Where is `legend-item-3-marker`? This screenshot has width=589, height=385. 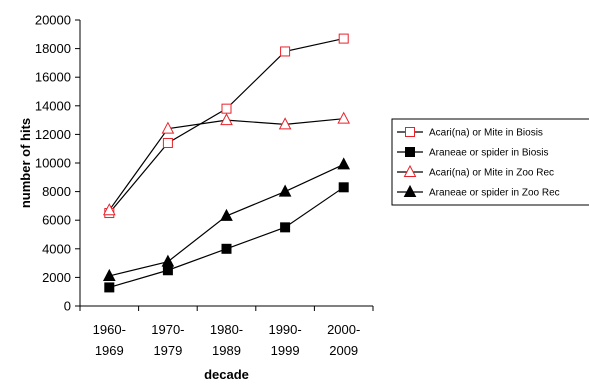
legend-item-3-marker is located at coordinates (410, 170).